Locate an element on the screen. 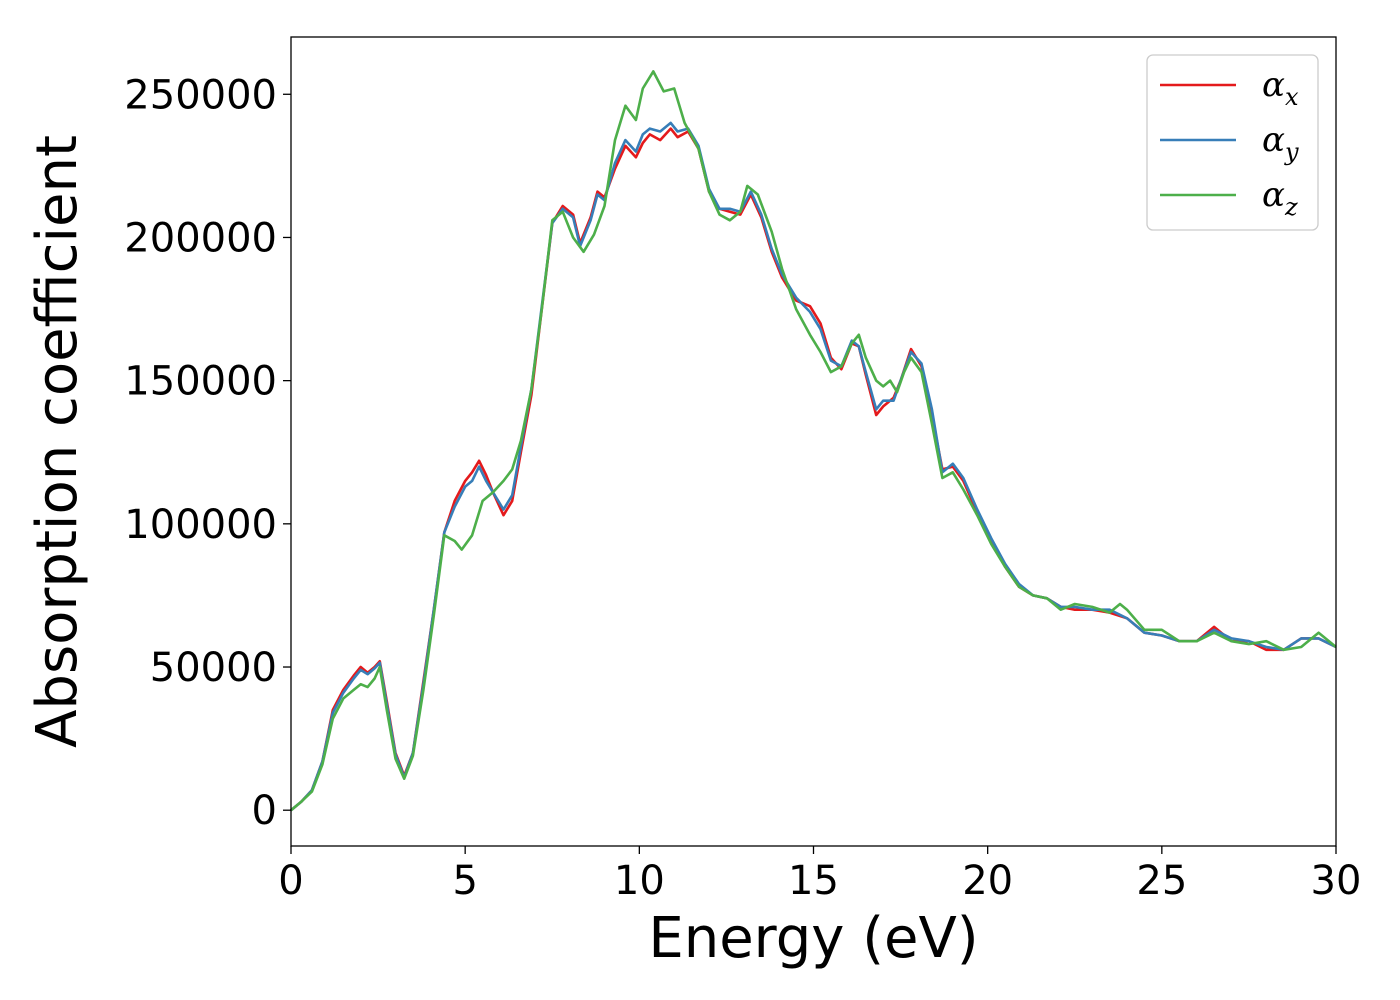 The width and height of the screenshot is (1400, 1000). legend-label-x: αx is located at coordinates (1280, 88).